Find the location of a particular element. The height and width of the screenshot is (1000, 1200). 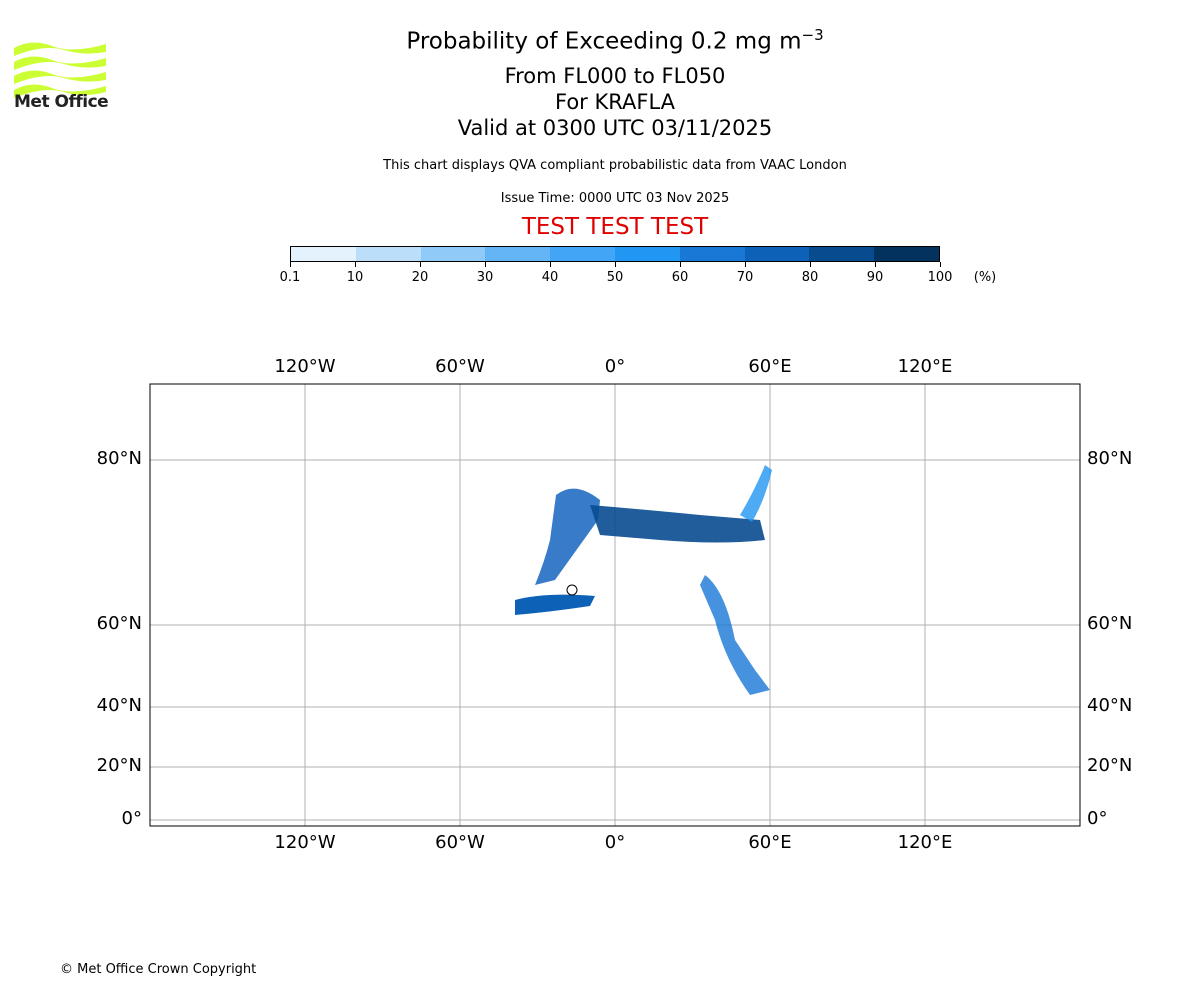

colorbar-tick-label: 30 is located at coordinates (485, 277).